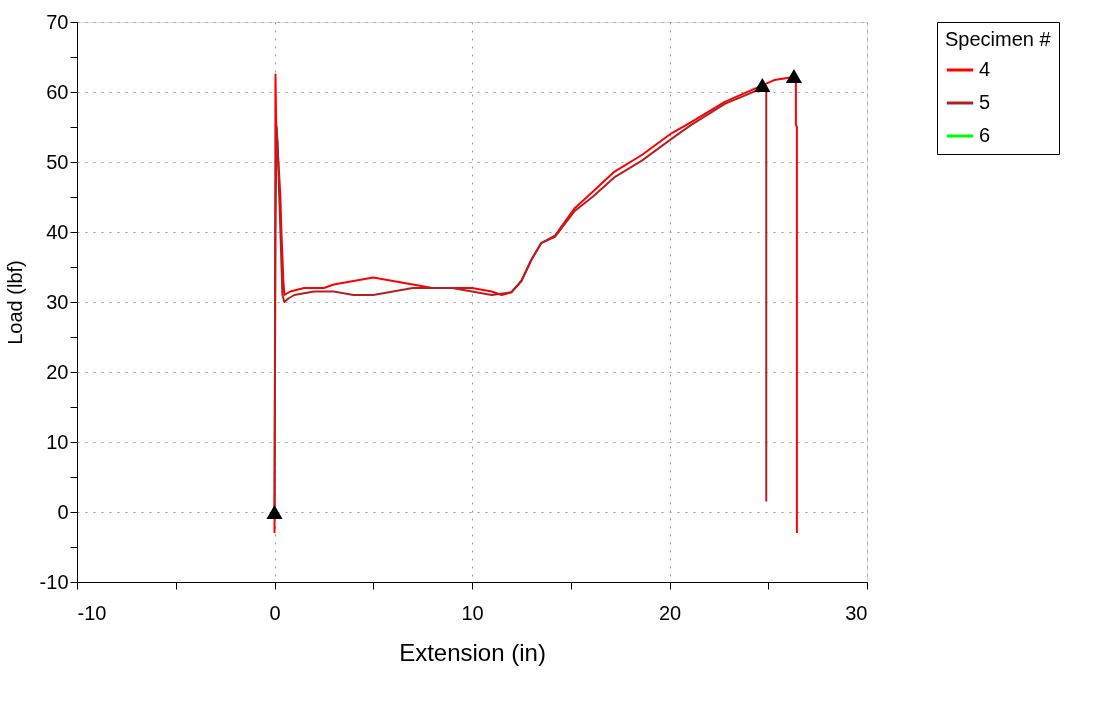 The image size is (1095, 708). Describe the element at coordinates (57, 231) in the screenshot. I see `y-tick-label: 40` at that location.